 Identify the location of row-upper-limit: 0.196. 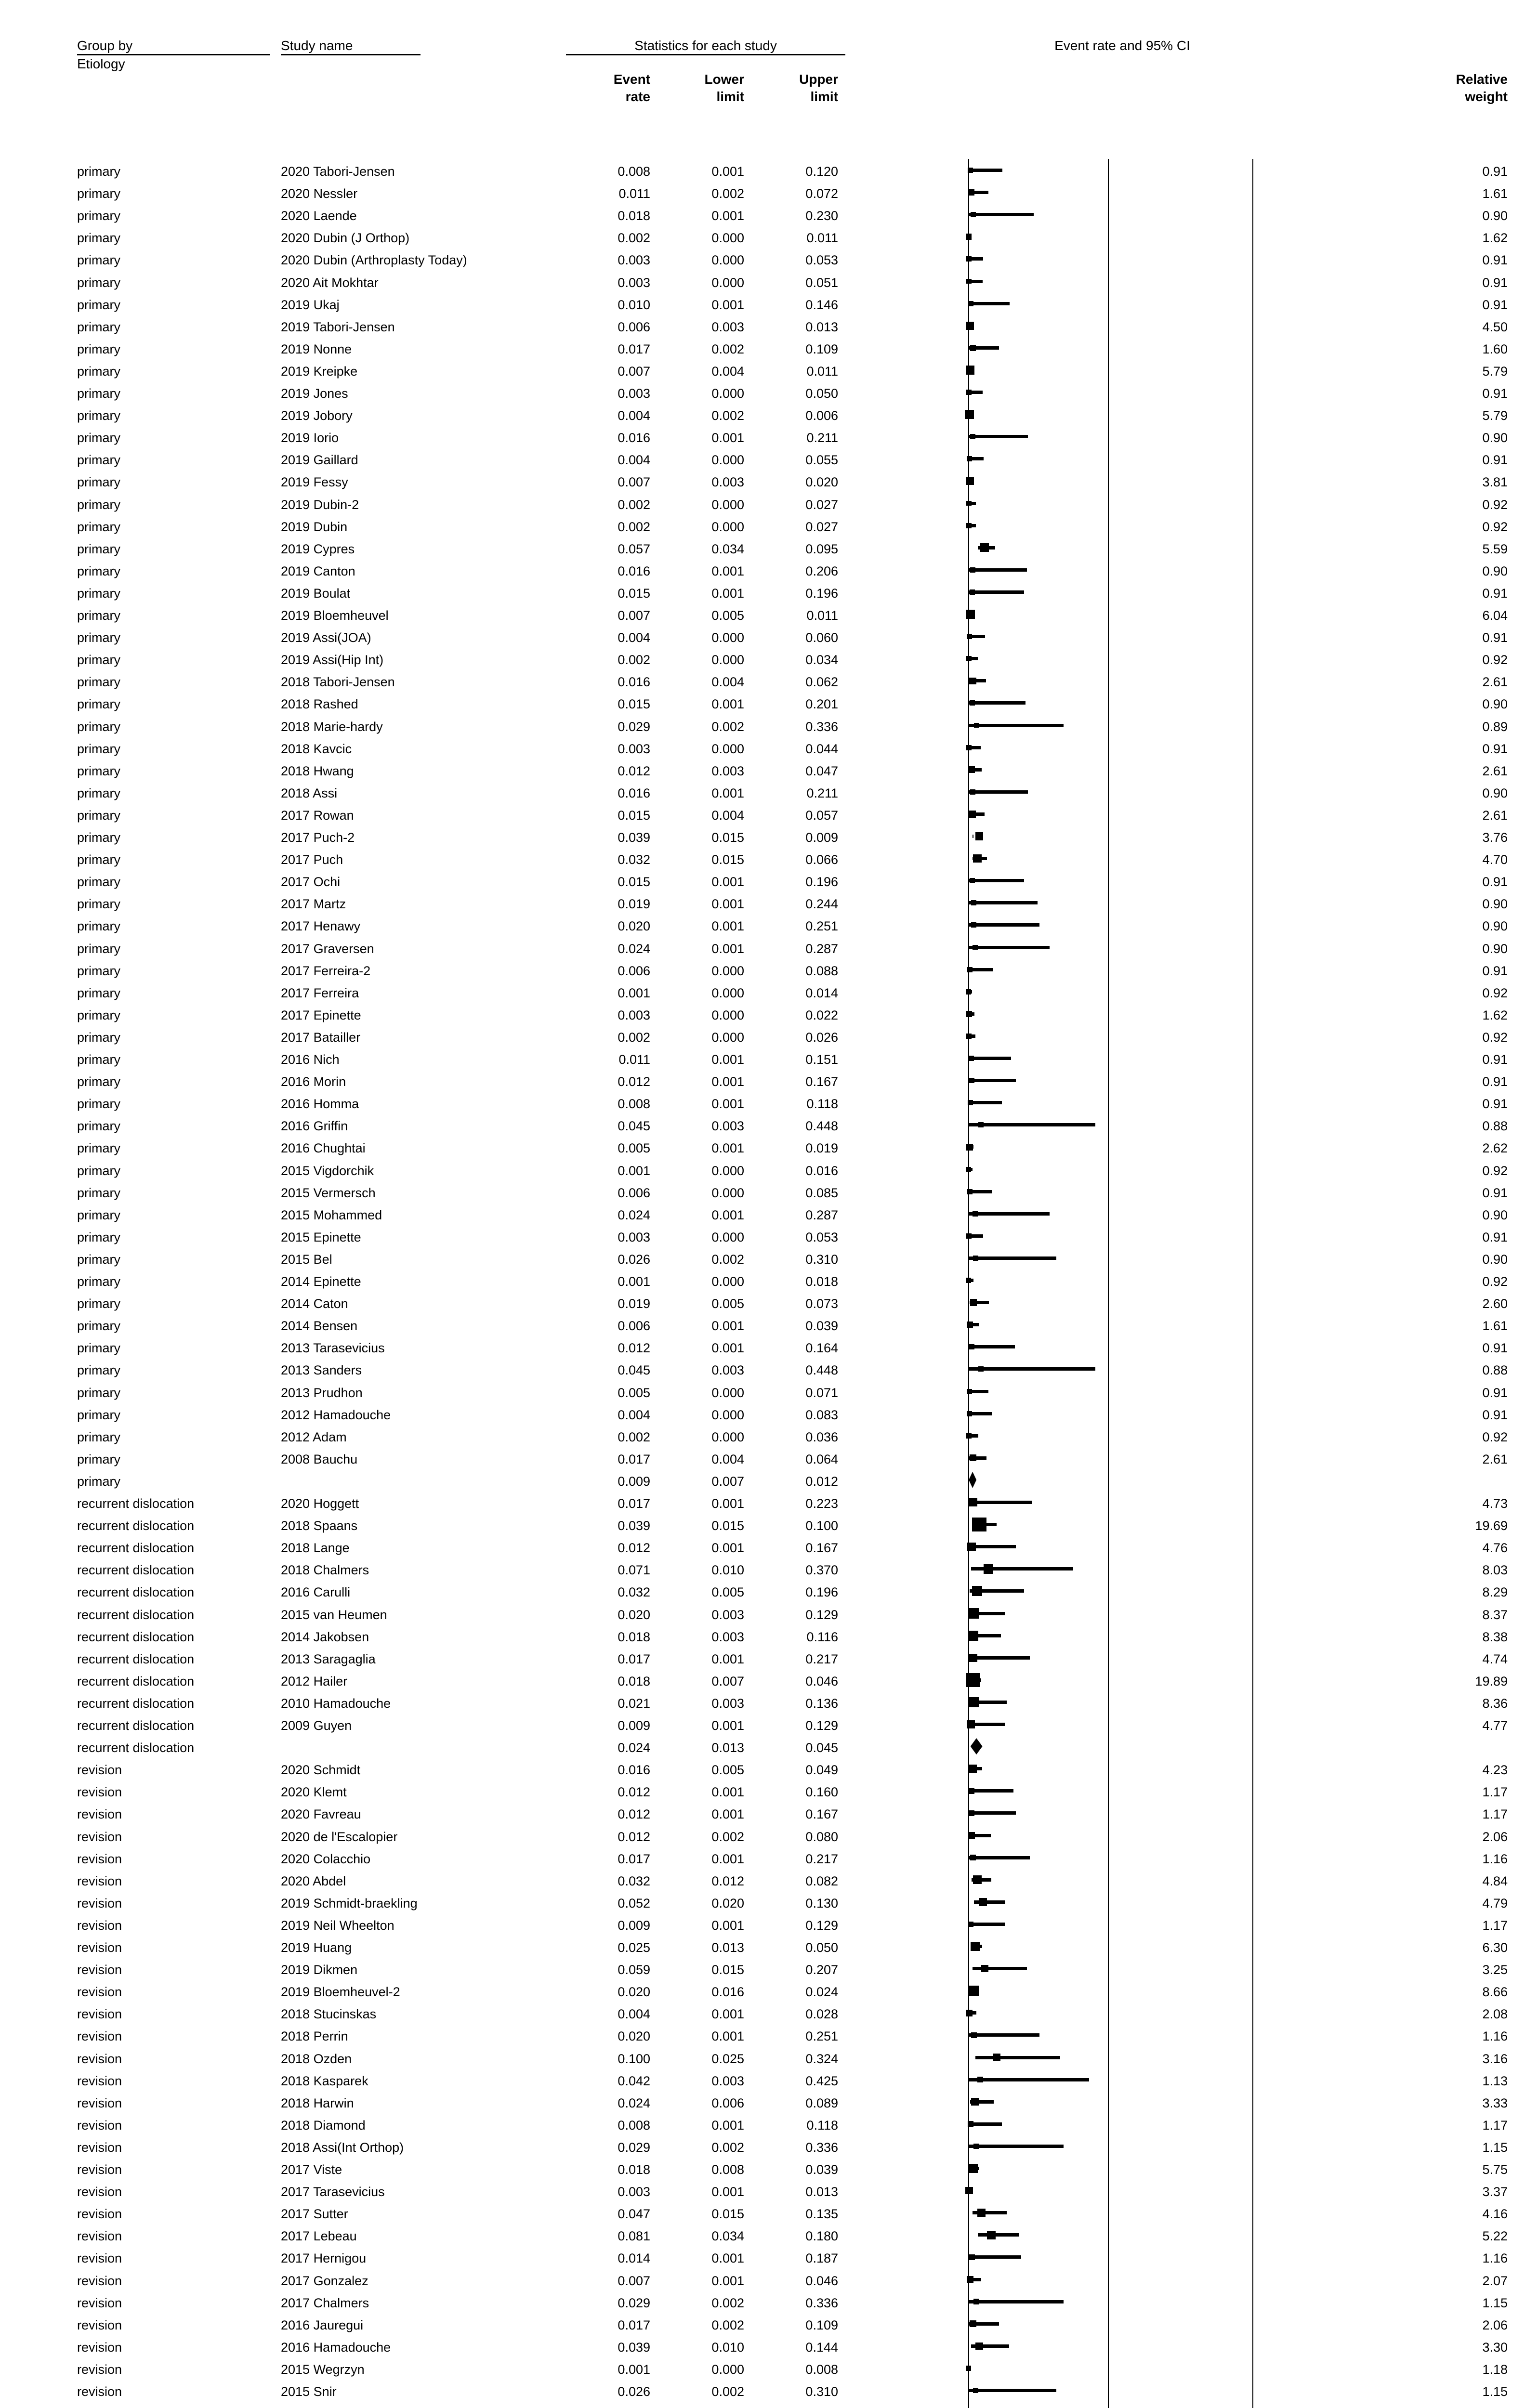
(822, 882).